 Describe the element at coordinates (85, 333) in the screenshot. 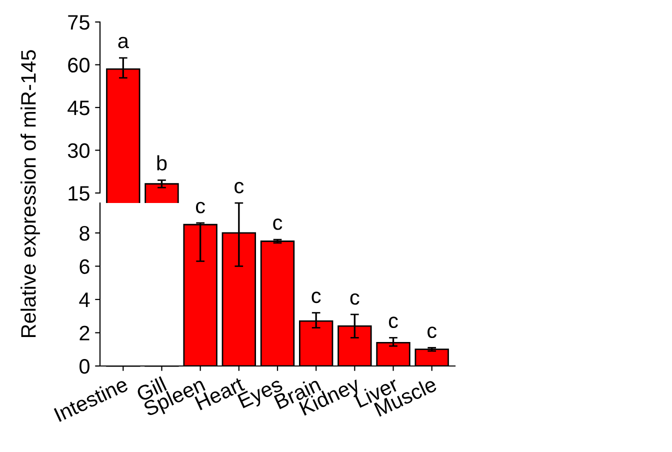

I see `y-tick-label: 2` at that location.